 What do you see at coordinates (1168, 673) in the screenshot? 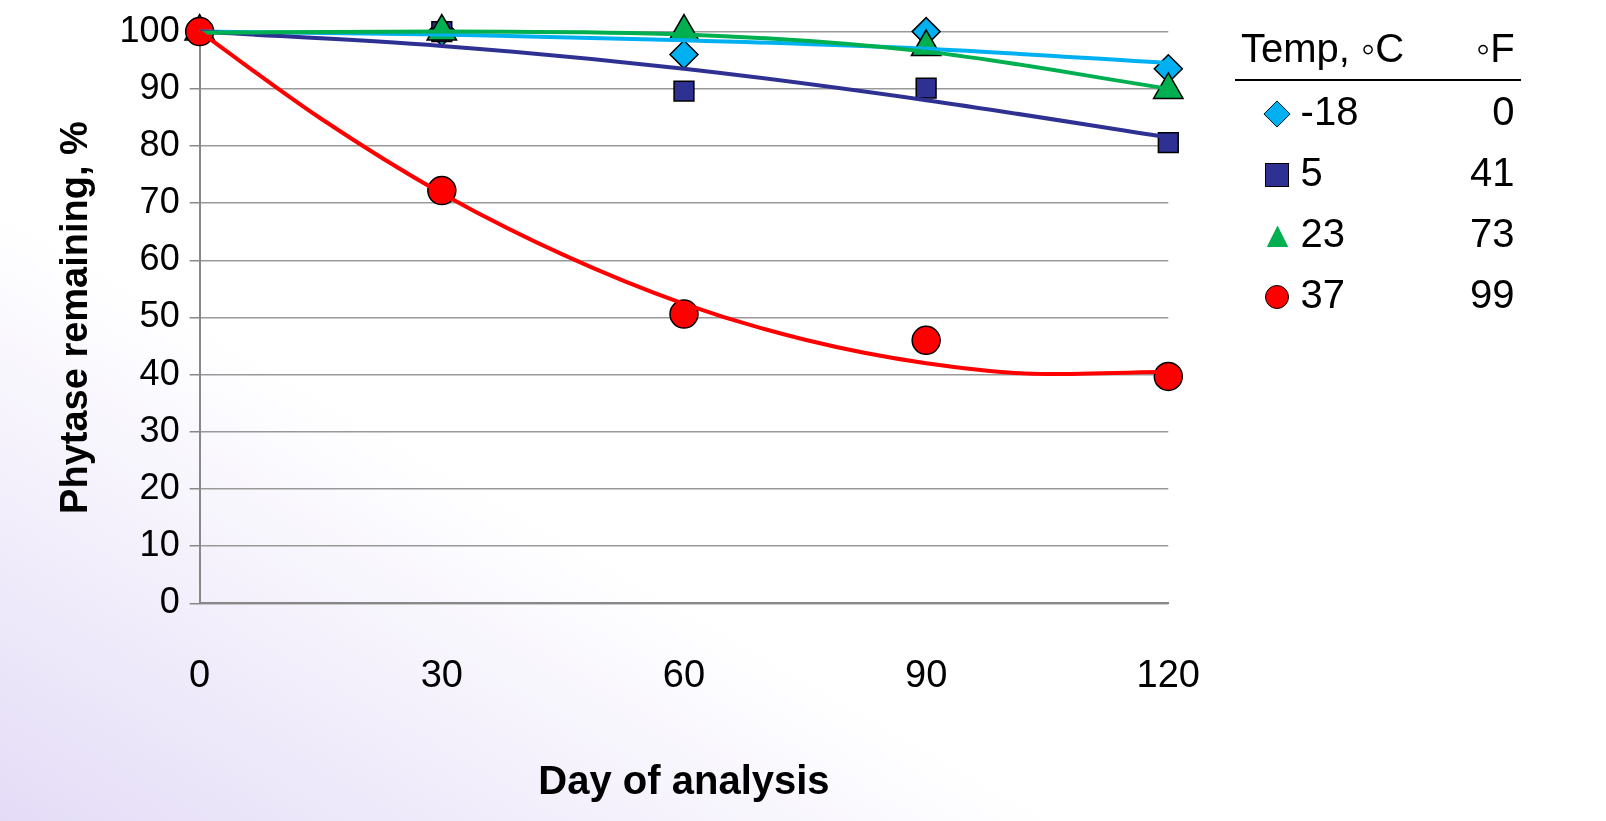
I see `x-tick-label: 120` at bounding box center [1168, 673].